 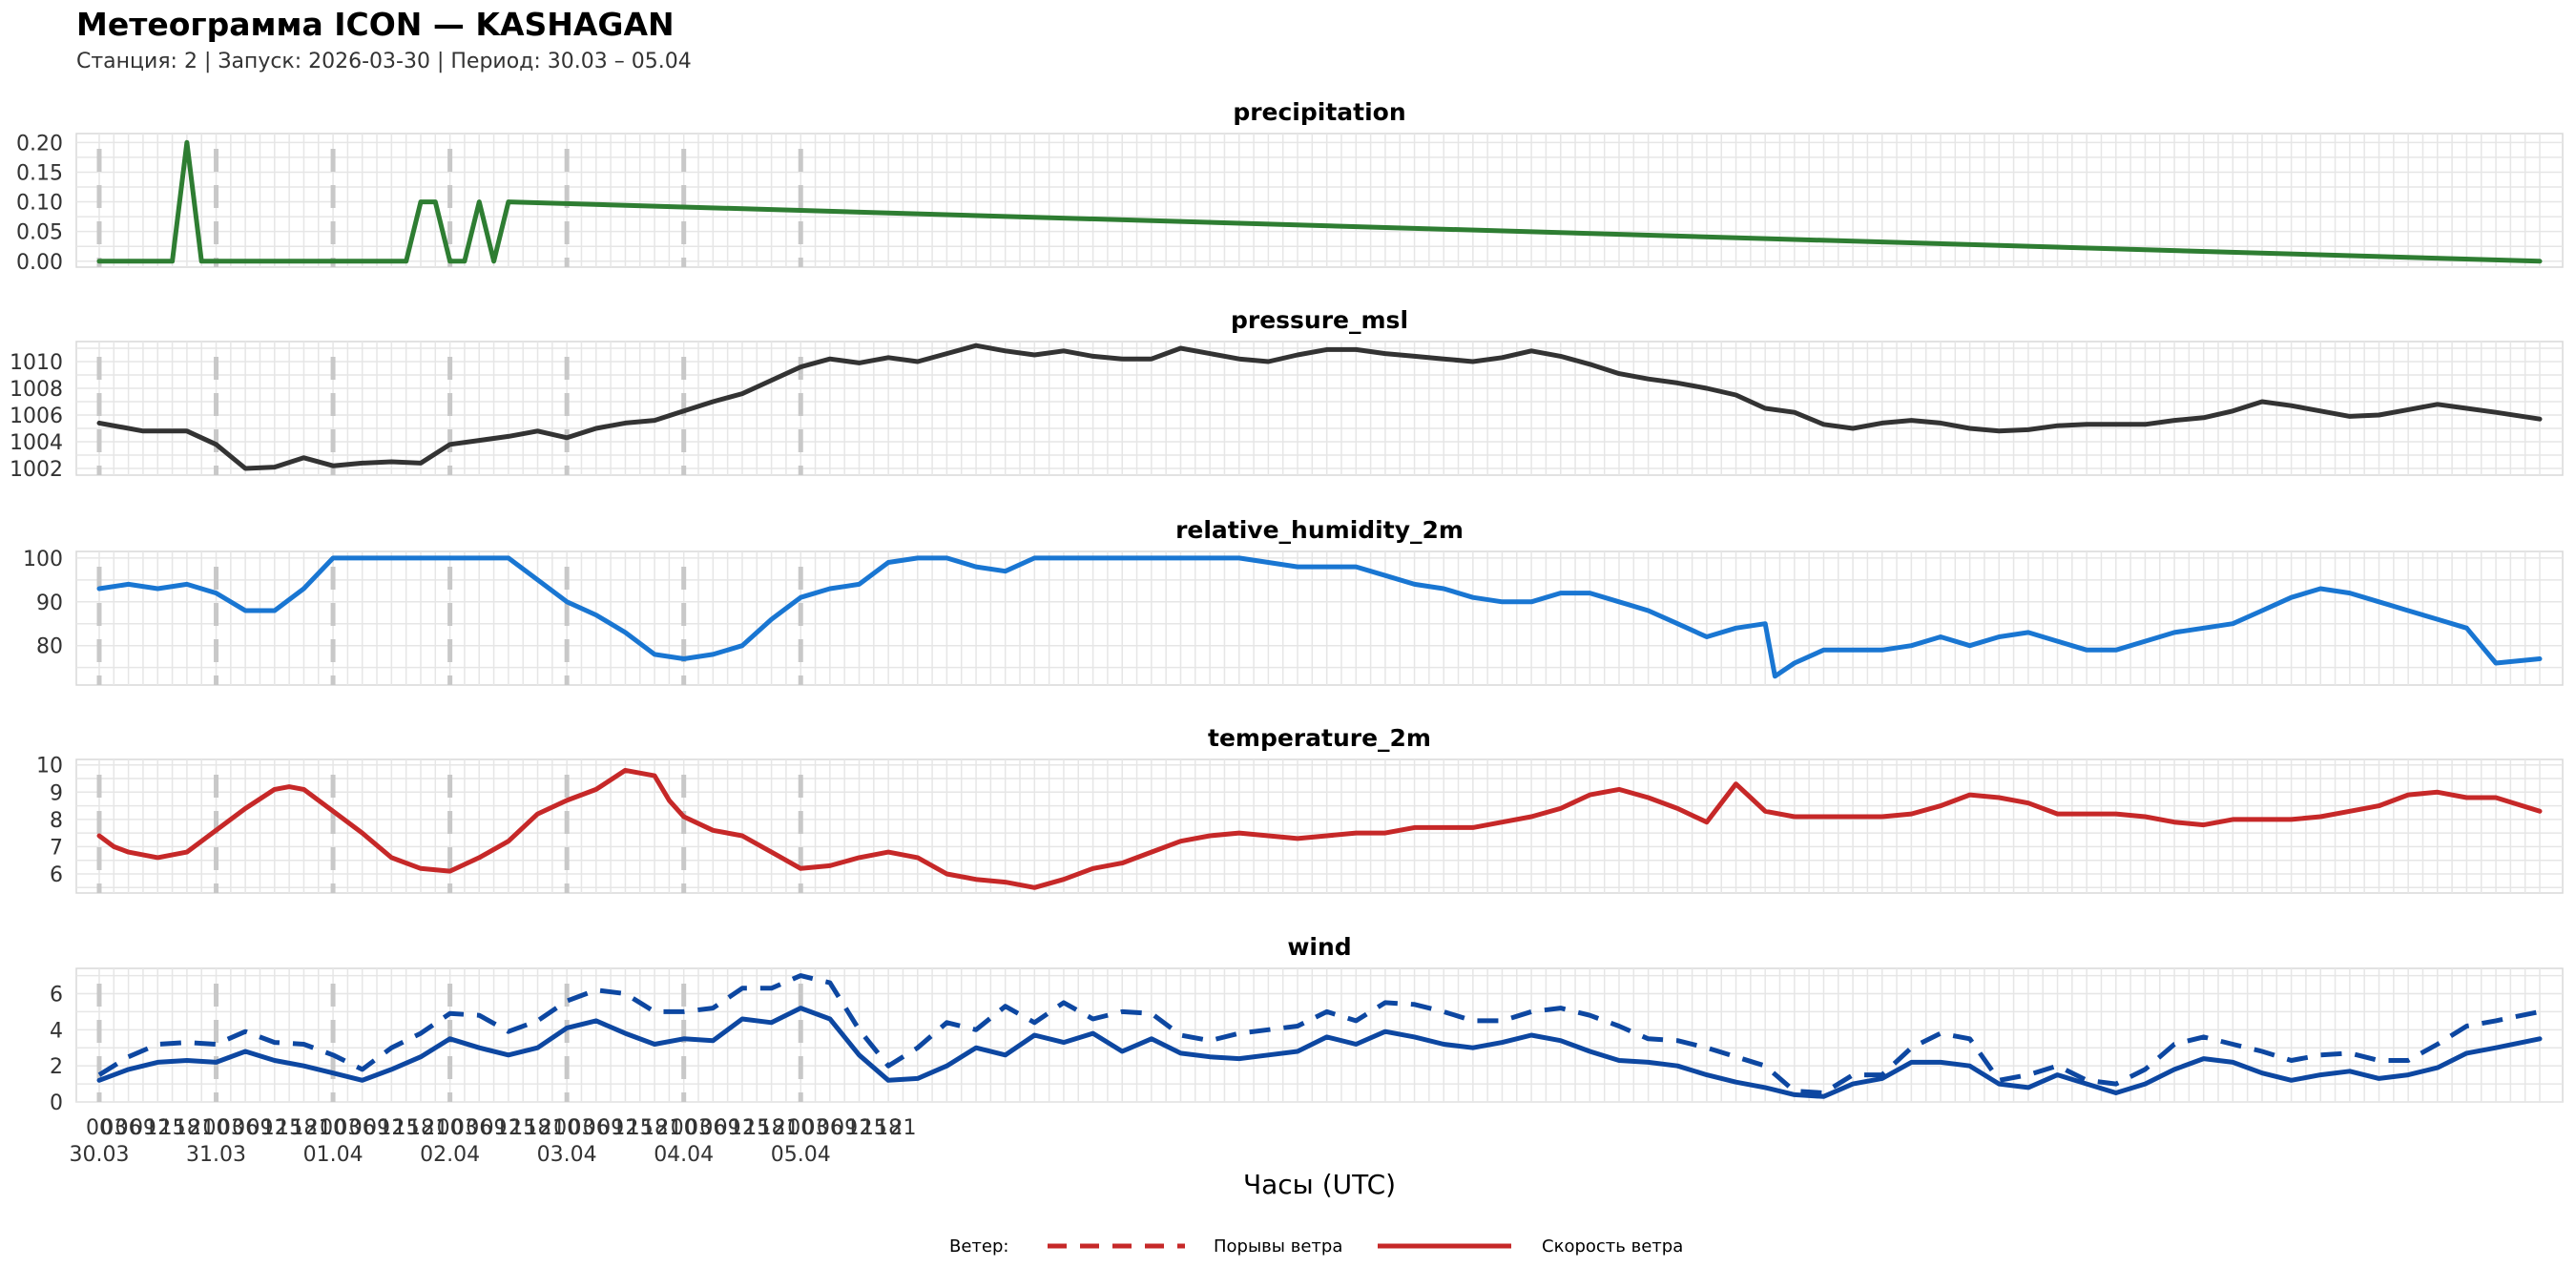 What do you see at coordinates (56, 793) in the screenshot?
I see `y-tick-label: 9` at bounding box center [56, 793].